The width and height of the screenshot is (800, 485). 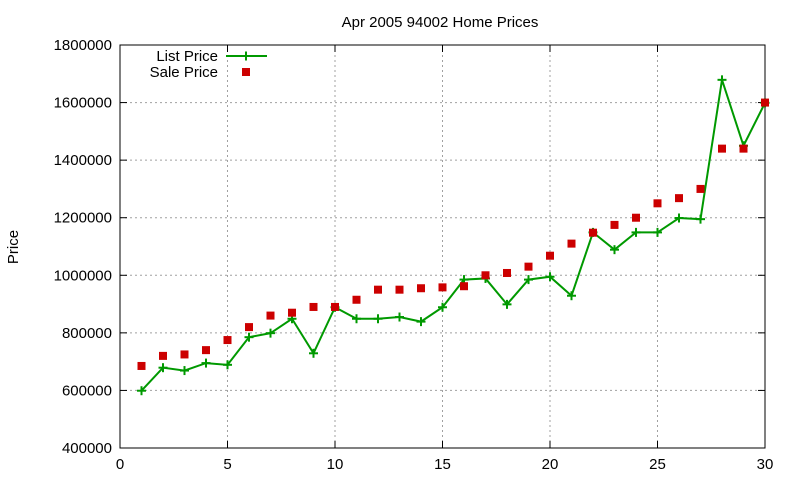 What do you see at coordinates (657, 464) in the screenshot?
I see `x-tick-label: 25` at bounding box center [657, 464].